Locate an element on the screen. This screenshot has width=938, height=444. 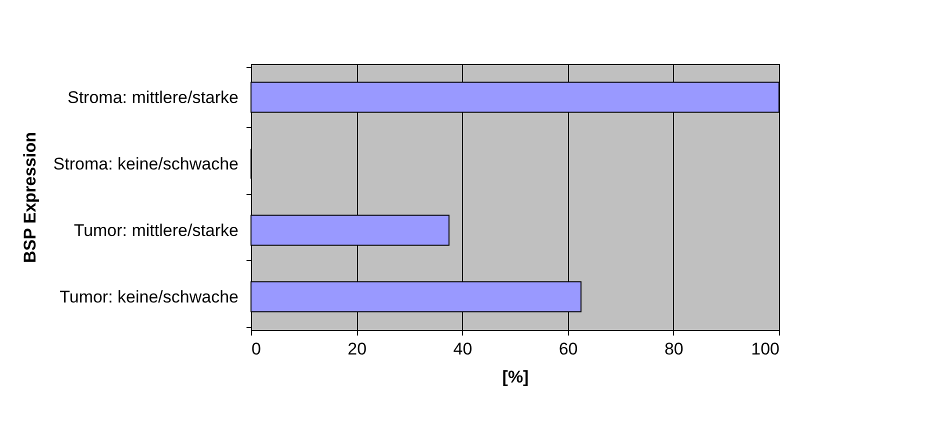
x-tick-label: 100 is located at coordinates (765, 349).